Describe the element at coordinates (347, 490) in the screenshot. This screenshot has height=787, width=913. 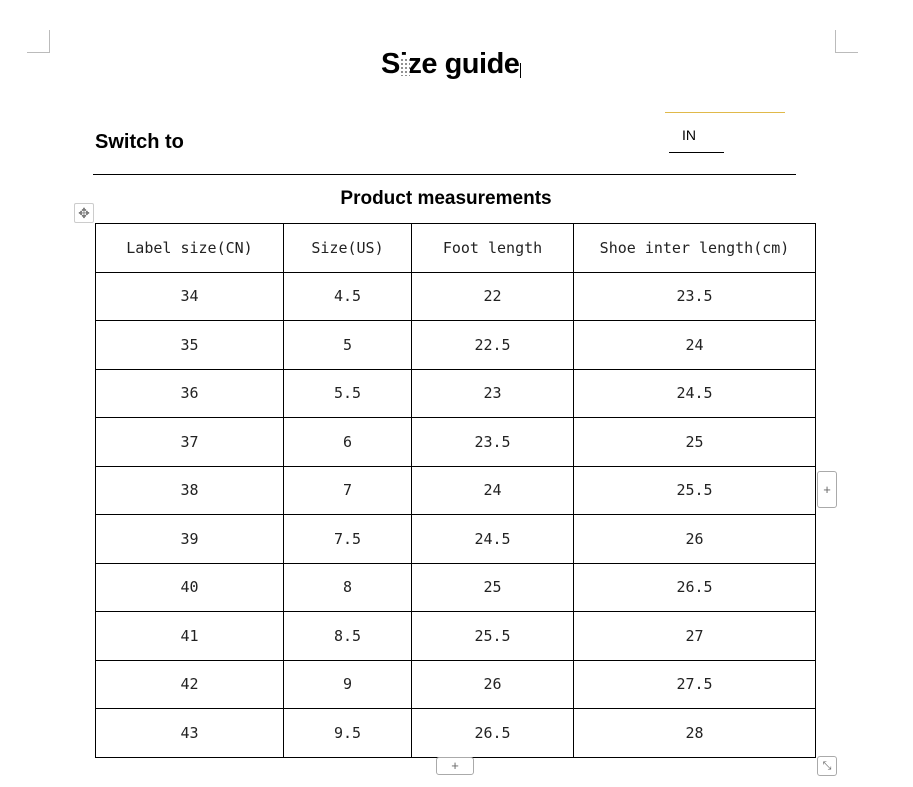
I see `table-cell: 7` at that location.